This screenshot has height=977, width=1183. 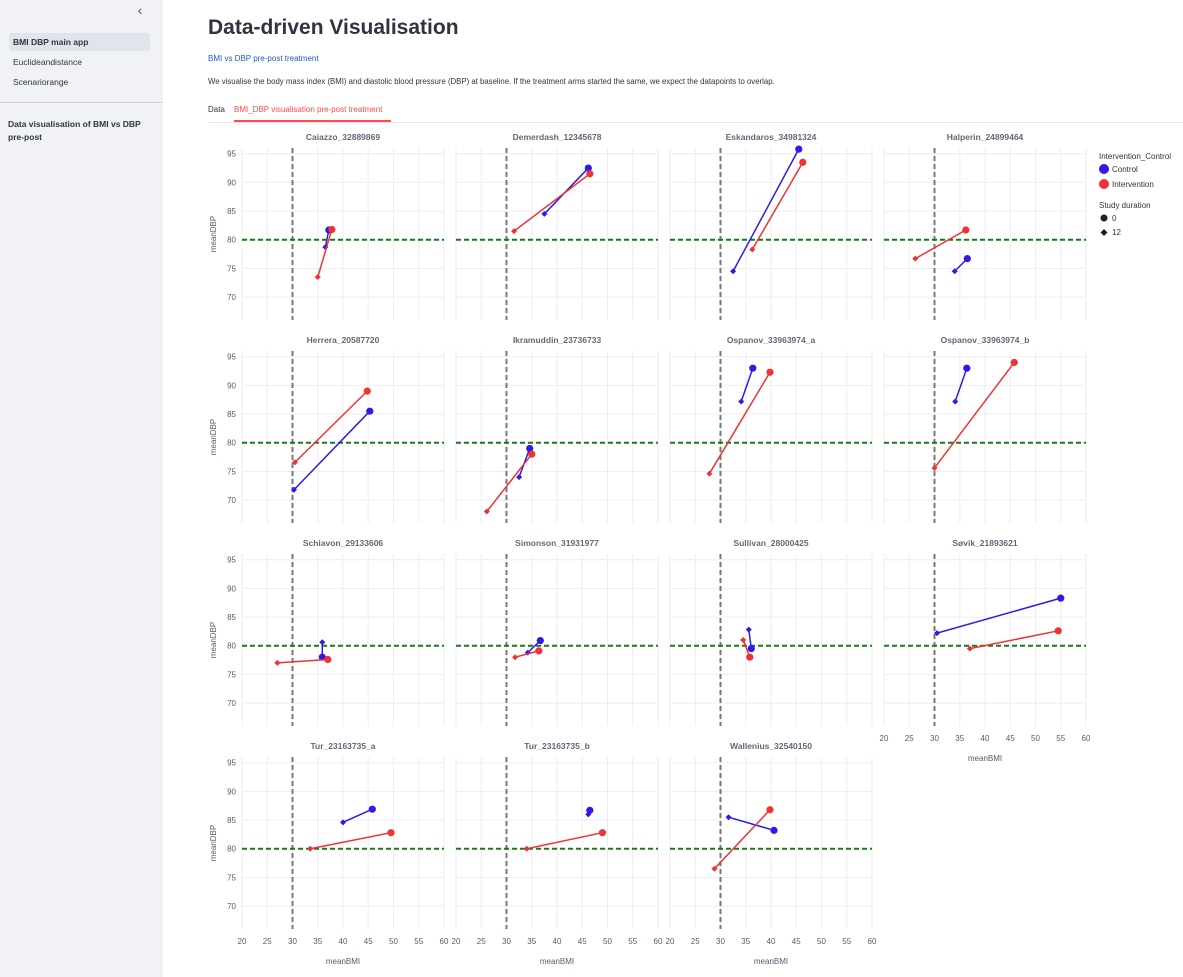 What do you see at coordinates (1104, 232) in the screenshot?
I see `legend-duration-12-swatch` at bounding box center [1104, 232].